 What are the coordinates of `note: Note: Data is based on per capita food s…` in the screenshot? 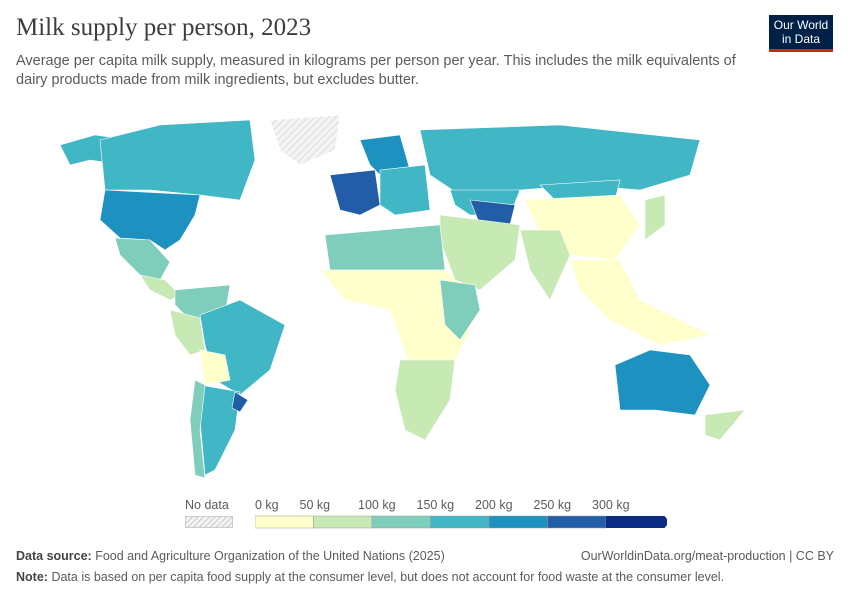 It's located at (370, 577).